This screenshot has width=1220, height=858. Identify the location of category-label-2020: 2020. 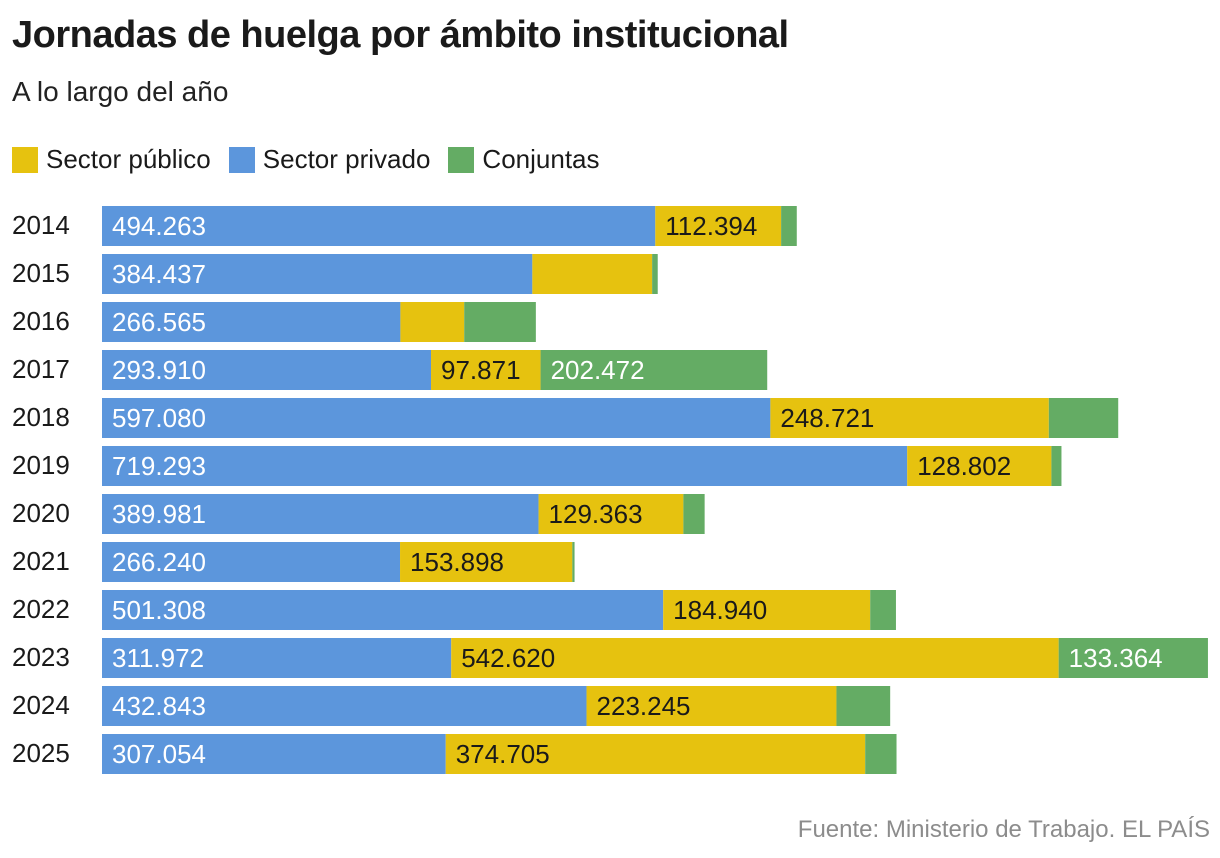
(41, 513).